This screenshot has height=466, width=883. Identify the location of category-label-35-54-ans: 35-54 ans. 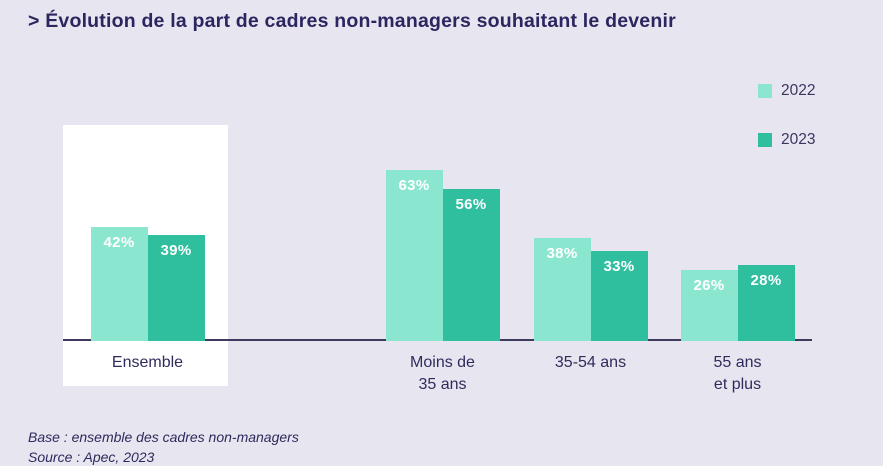
(590, 362).